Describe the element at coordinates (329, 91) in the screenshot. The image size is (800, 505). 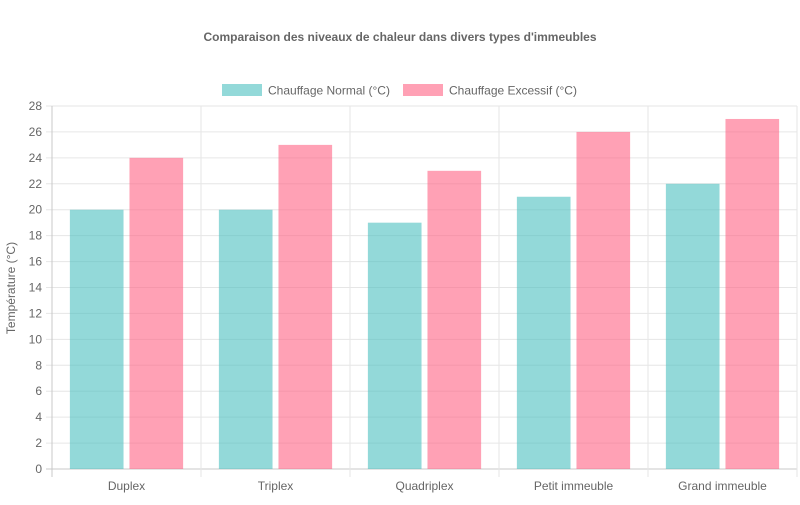
I see `legend-label-normal: Chauffage Normal (°C)` at that location.